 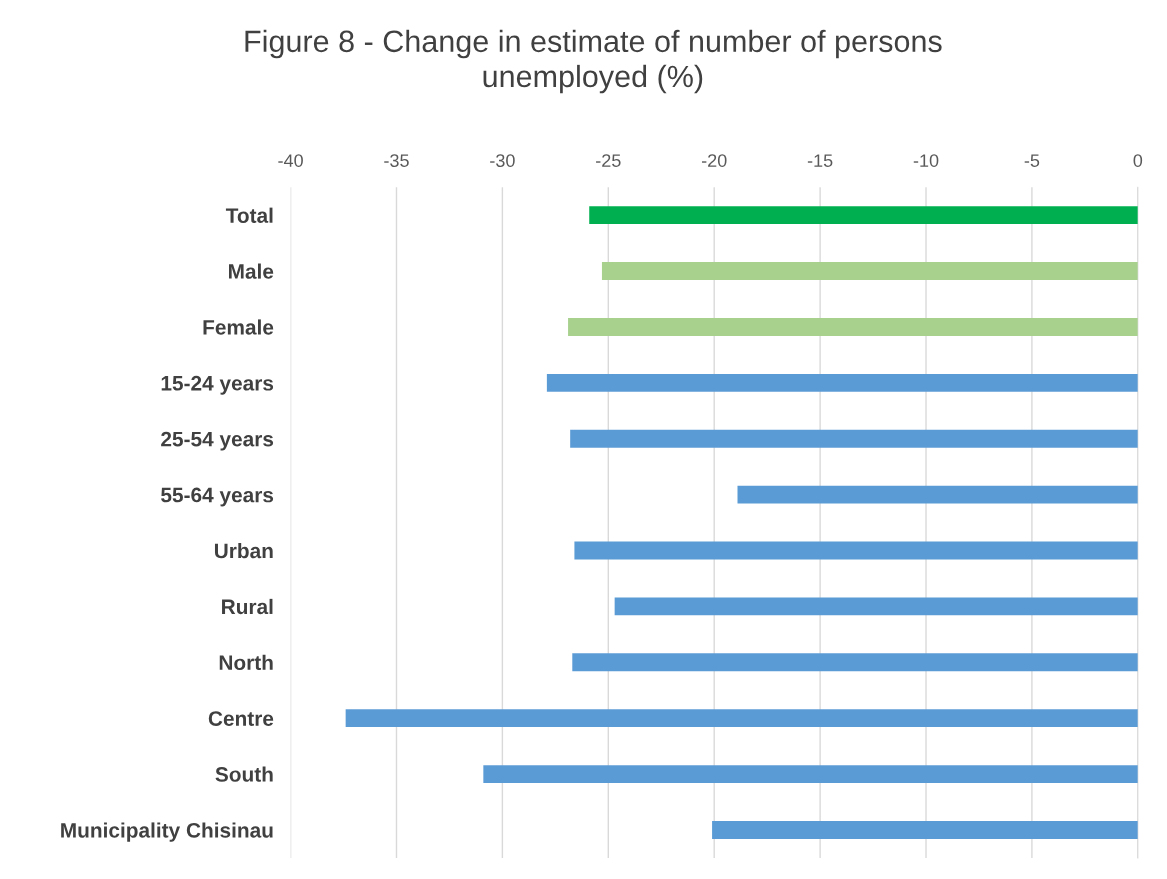 What do you see at coordinates (1032, 160) in the screenshot?
I see `x-tick-label: -5` at bounding box center [1032, 160].